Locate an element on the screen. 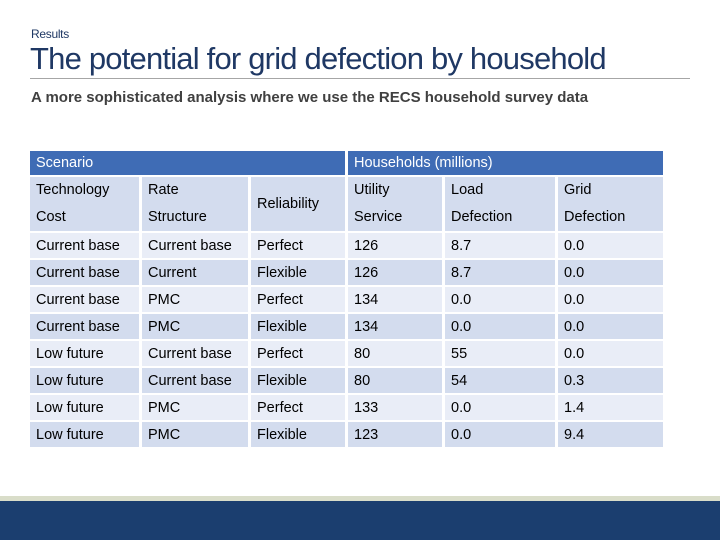  table-row: Low future Current base Perfect 80 55 0.0 is located at coordinates (348, 354).